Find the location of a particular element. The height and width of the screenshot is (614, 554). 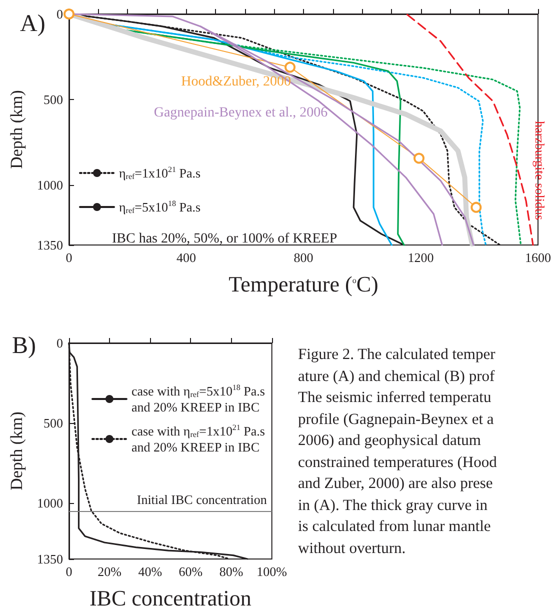

x-axis-title: IBC concentration is located at coordinates (170, 598).